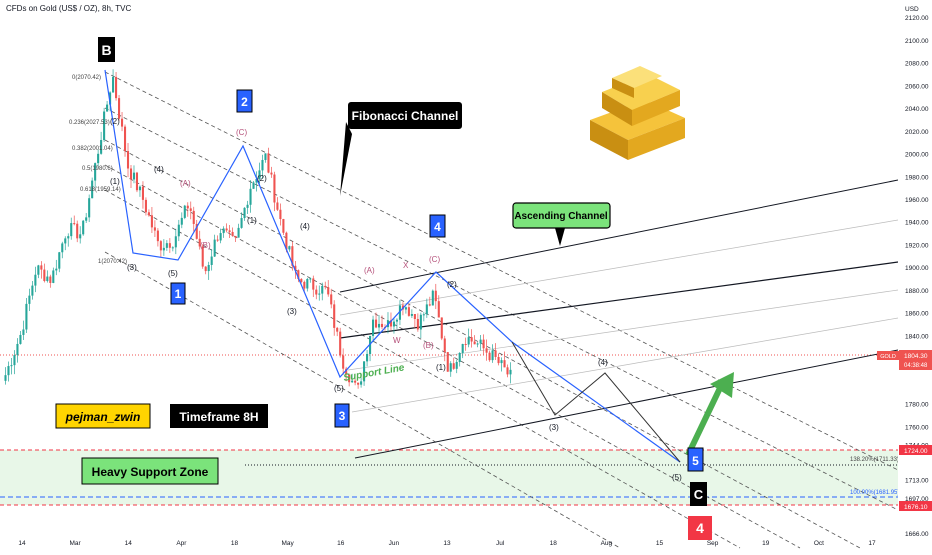 The width and height of the screenshot is (932, 555). Describe the element at coordinates (695, 461) in the screenshot. I see `wave-tag-5-label: 5` at that location.